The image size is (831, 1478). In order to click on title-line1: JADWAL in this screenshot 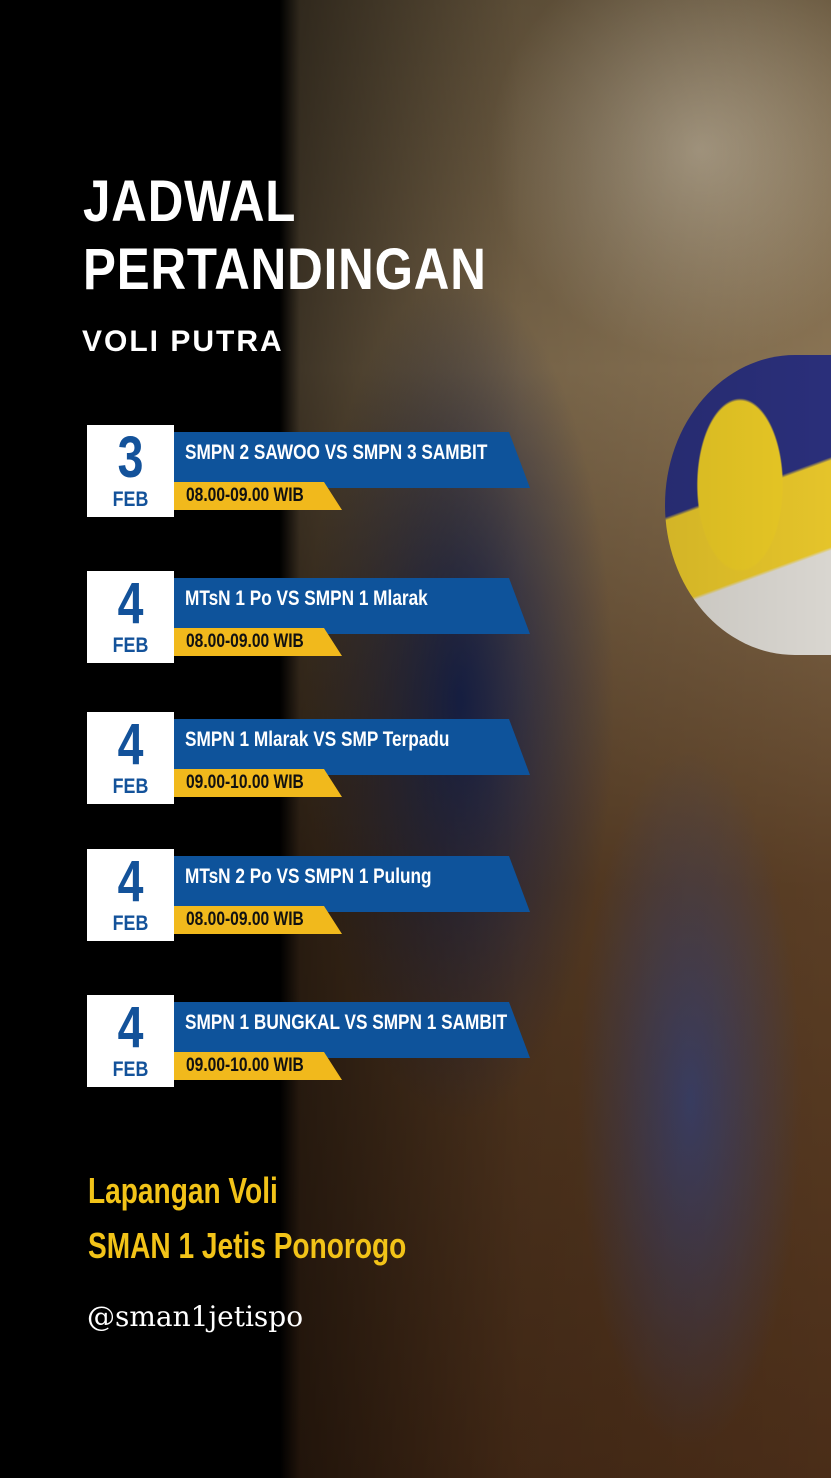, I will do `click(190, 201)`.